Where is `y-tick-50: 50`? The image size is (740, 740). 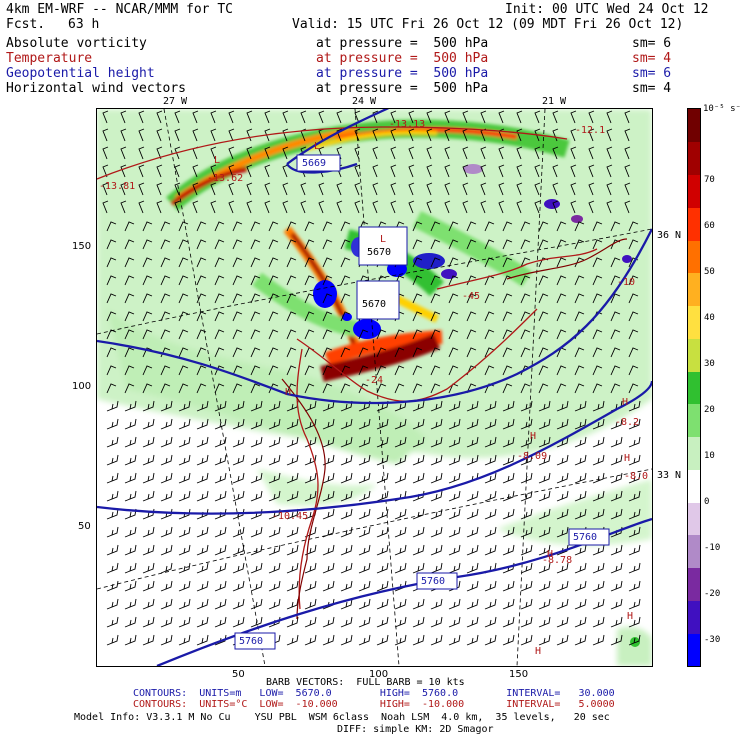
y-tick-50: 50 is located at coordinates (84, 526).